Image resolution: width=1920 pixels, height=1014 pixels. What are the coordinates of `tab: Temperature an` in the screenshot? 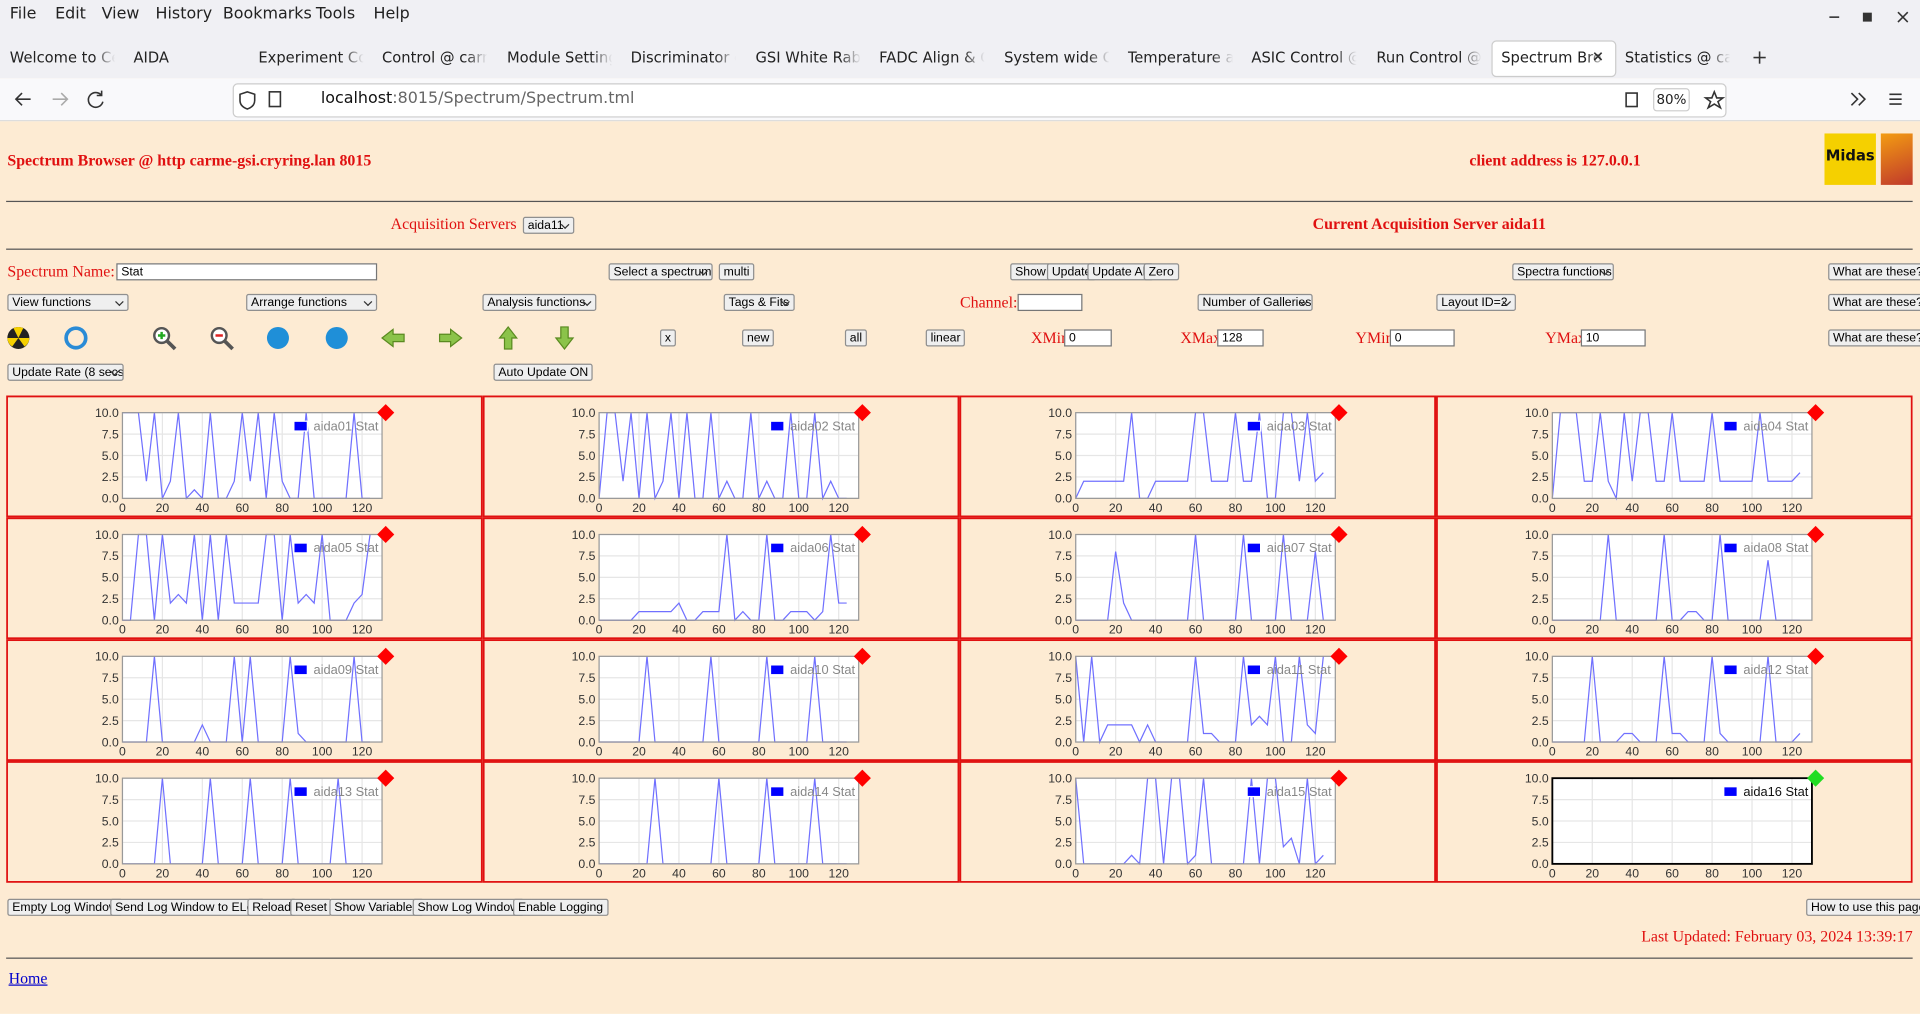 It's located at (1180, 58).